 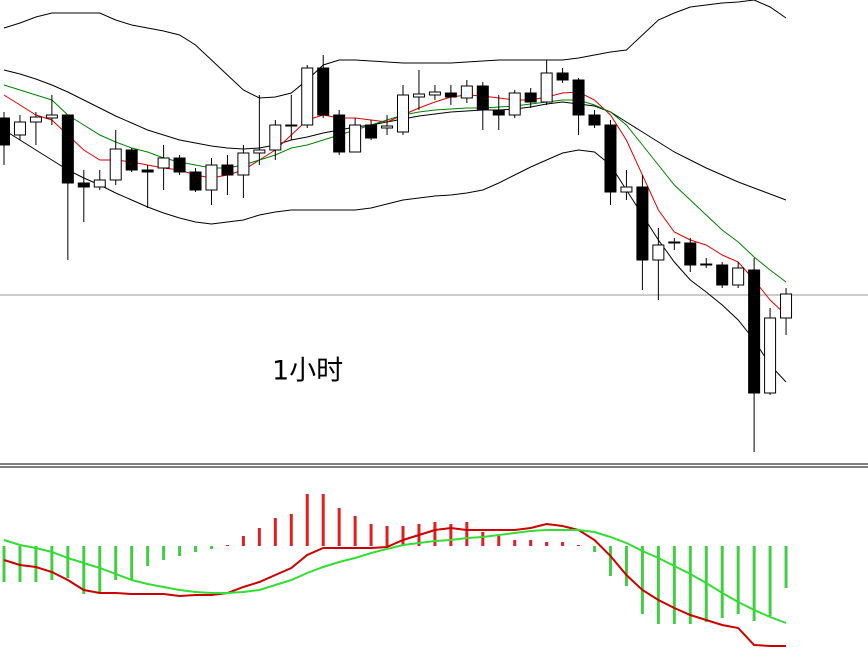 I want to click on timeframe-label: 1小时, so click(x=307, y=371).